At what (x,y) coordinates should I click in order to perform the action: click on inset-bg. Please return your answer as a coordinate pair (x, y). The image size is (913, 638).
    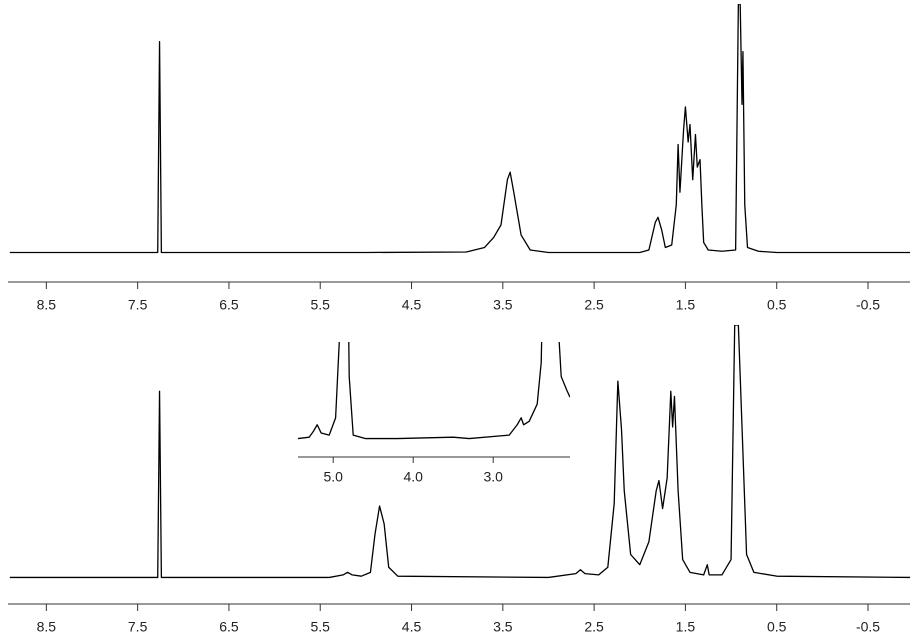
    Looking at the image, I should click on (434, 392).